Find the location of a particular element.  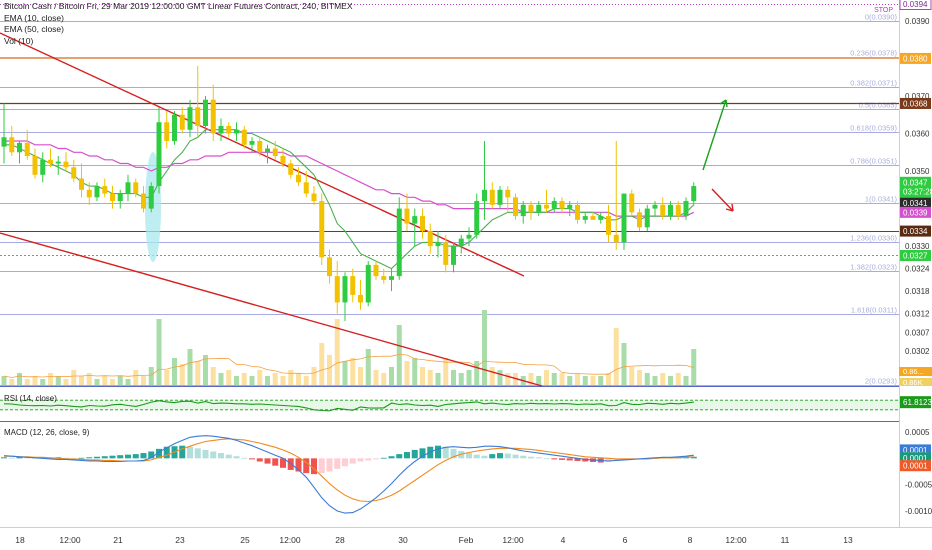

volume-legend: Vol (10) is located at coordinates (19, 40).